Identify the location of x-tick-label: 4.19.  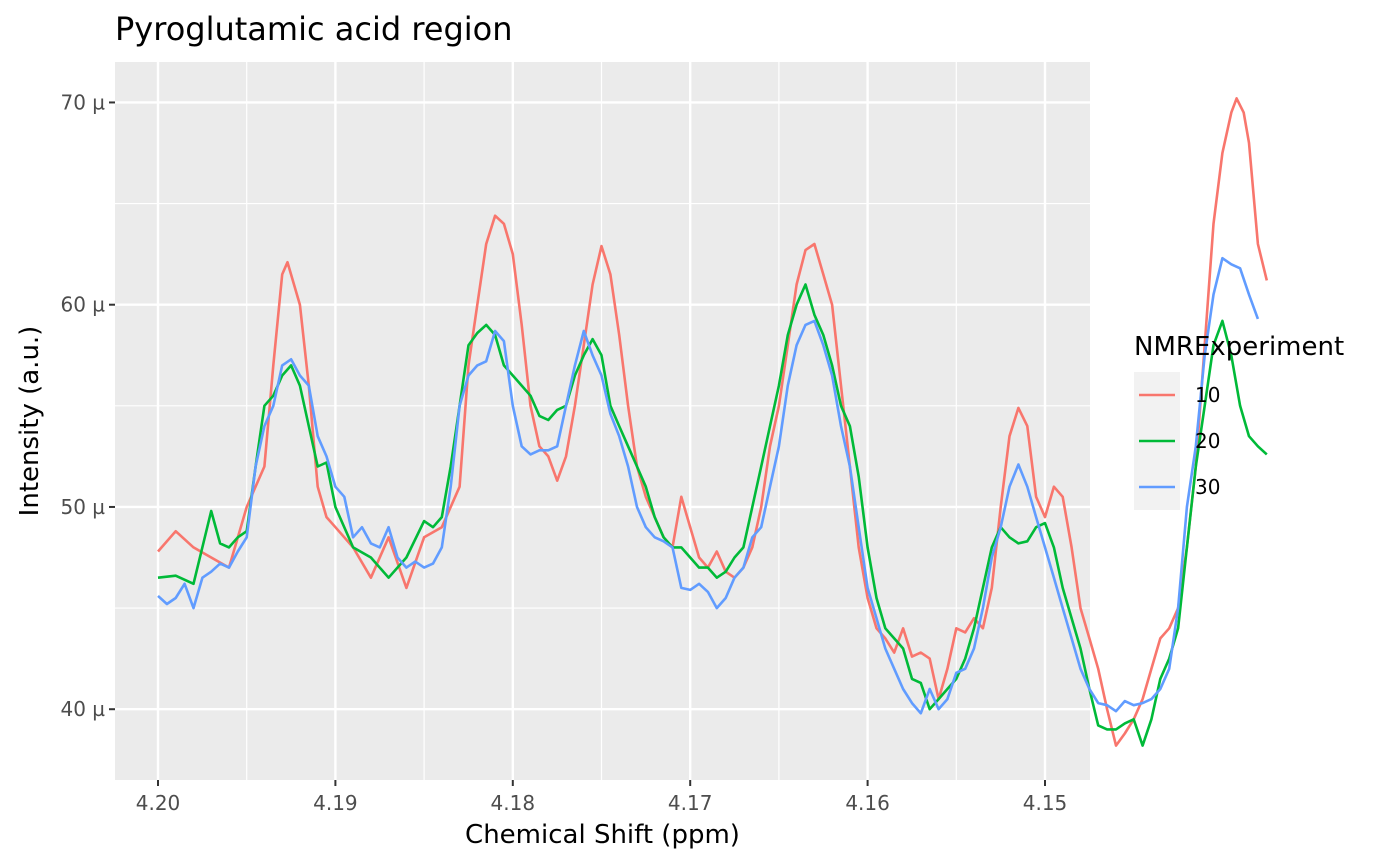
(335, 803).